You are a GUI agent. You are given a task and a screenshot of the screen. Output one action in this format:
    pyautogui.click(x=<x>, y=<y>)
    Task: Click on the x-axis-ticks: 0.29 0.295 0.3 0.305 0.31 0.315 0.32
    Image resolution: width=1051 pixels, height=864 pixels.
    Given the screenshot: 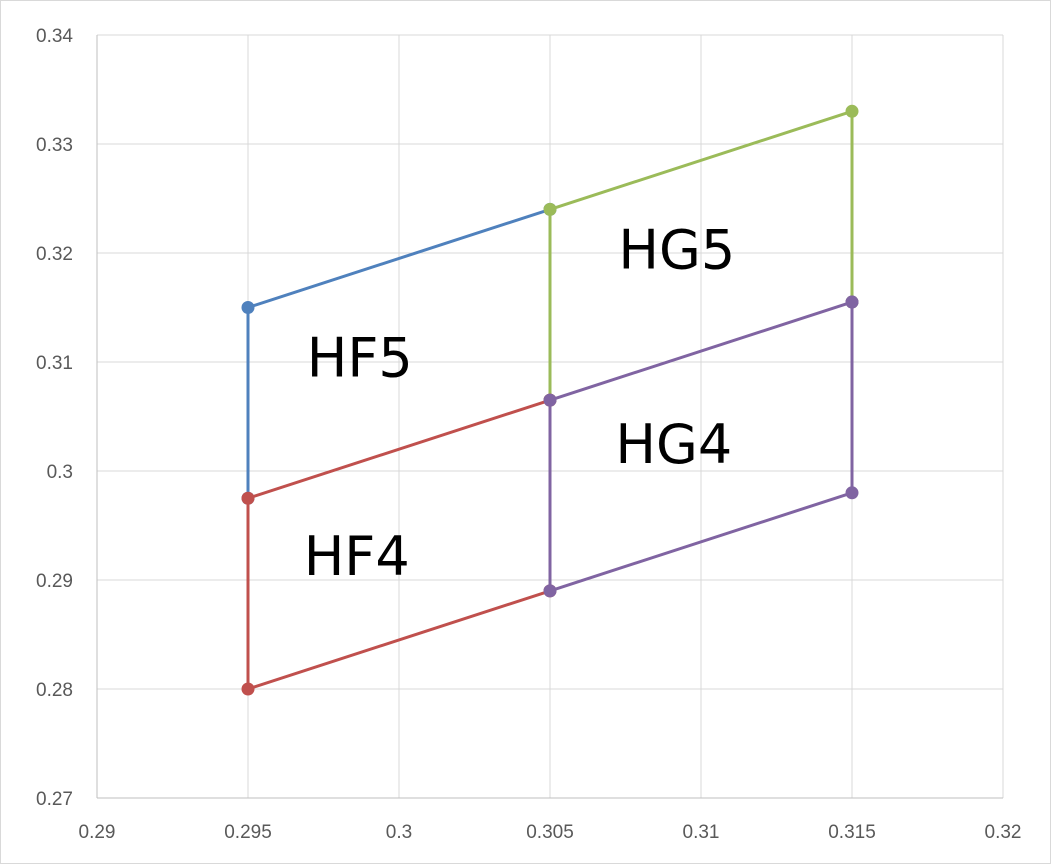 What is the action you would take?
    pyautogui.click(x=550, y=832)
    